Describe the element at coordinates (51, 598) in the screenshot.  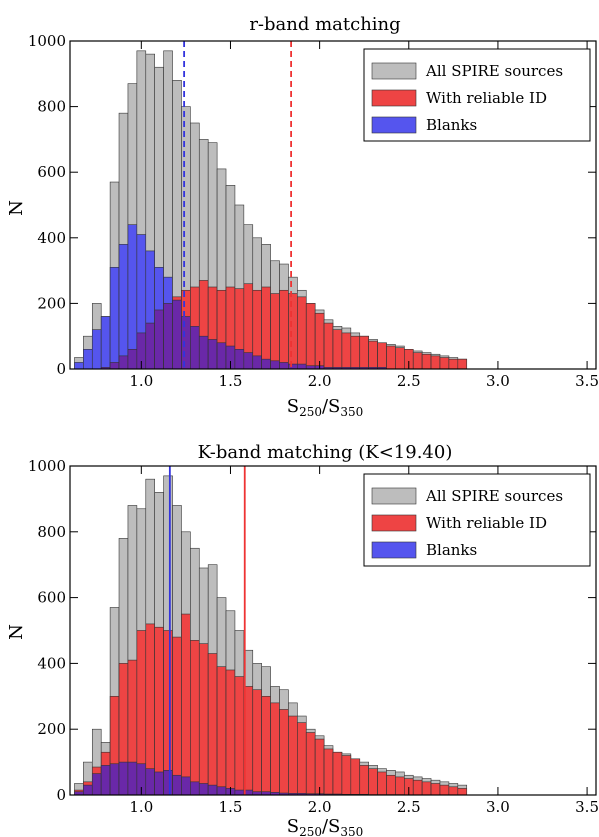
I see `k-band-ytick-label: 600` at that location.